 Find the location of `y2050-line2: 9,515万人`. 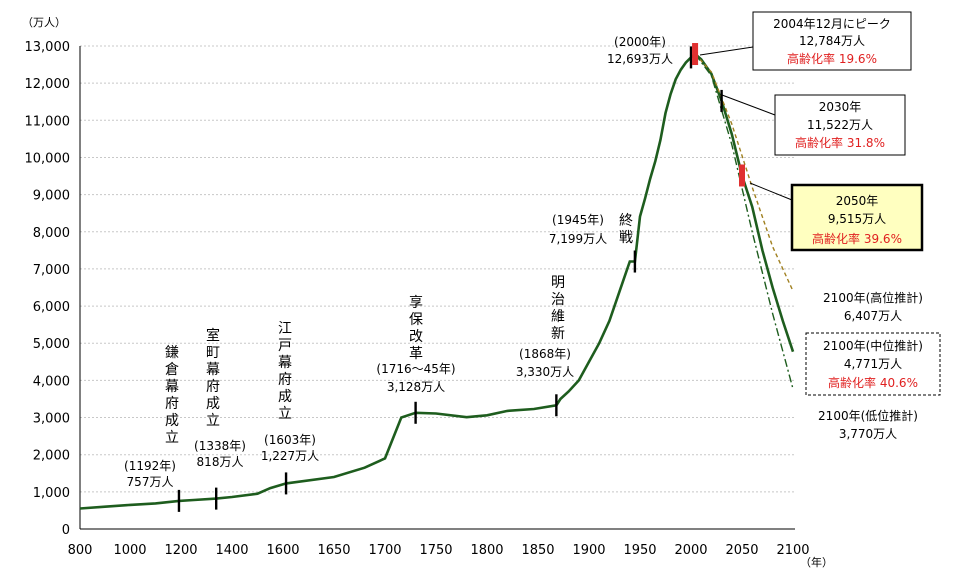

y2050-line2: 9,515万人 is located at coordinates (857, 219).